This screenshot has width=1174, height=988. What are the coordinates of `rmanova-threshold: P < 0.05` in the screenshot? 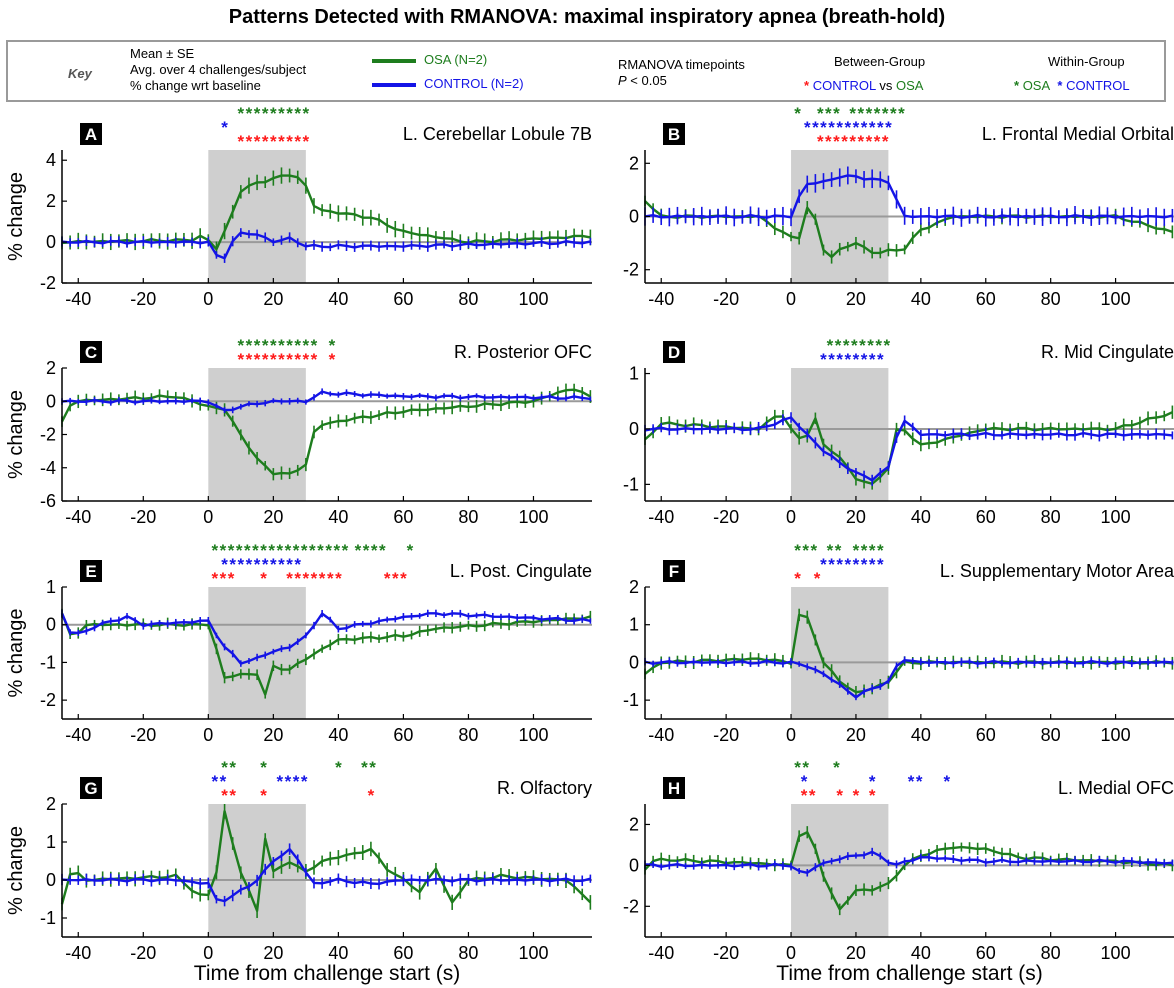 It's located at (642, 80).